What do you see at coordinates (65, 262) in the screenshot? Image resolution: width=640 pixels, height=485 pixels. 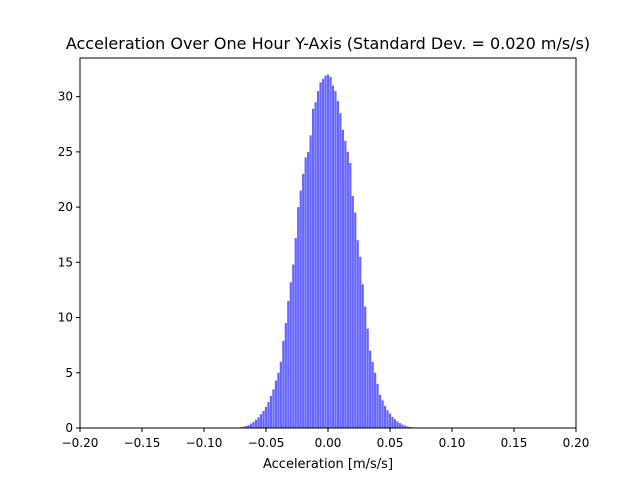 I see `y-tick-label: 15` at bounding box center [65, 262].